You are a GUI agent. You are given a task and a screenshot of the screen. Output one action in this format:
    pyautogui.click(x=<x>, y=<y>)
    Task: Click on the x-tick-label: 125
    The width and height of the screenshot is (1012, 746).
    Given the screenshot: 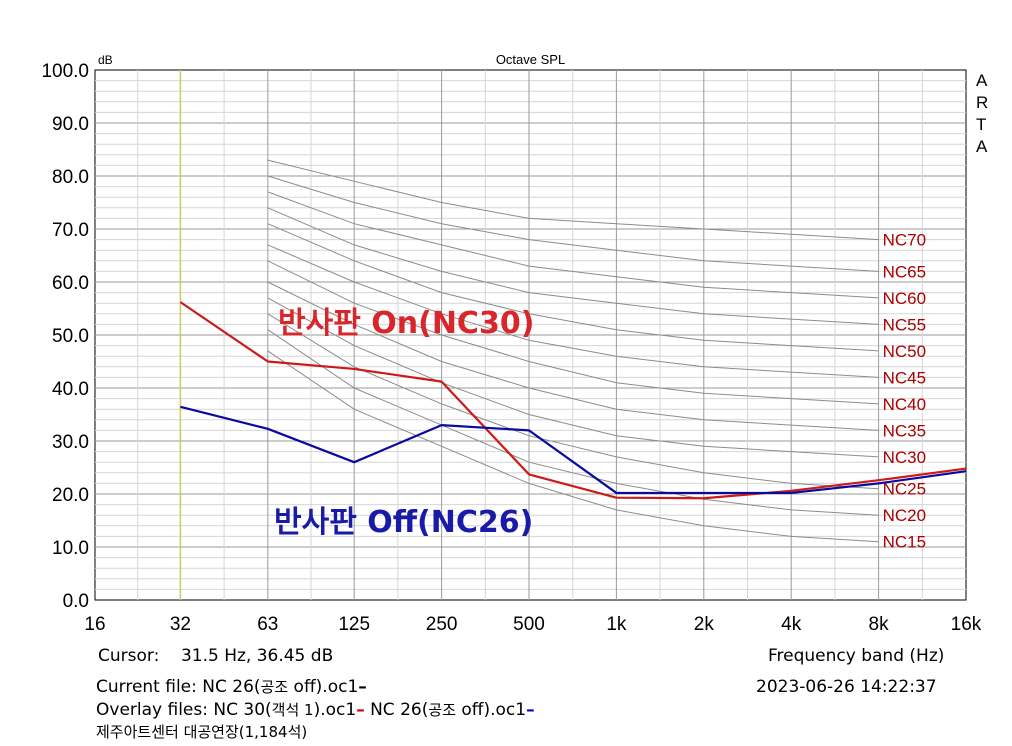 What is the action you would take?
    pyautogui.click(x=354, y=624)
    